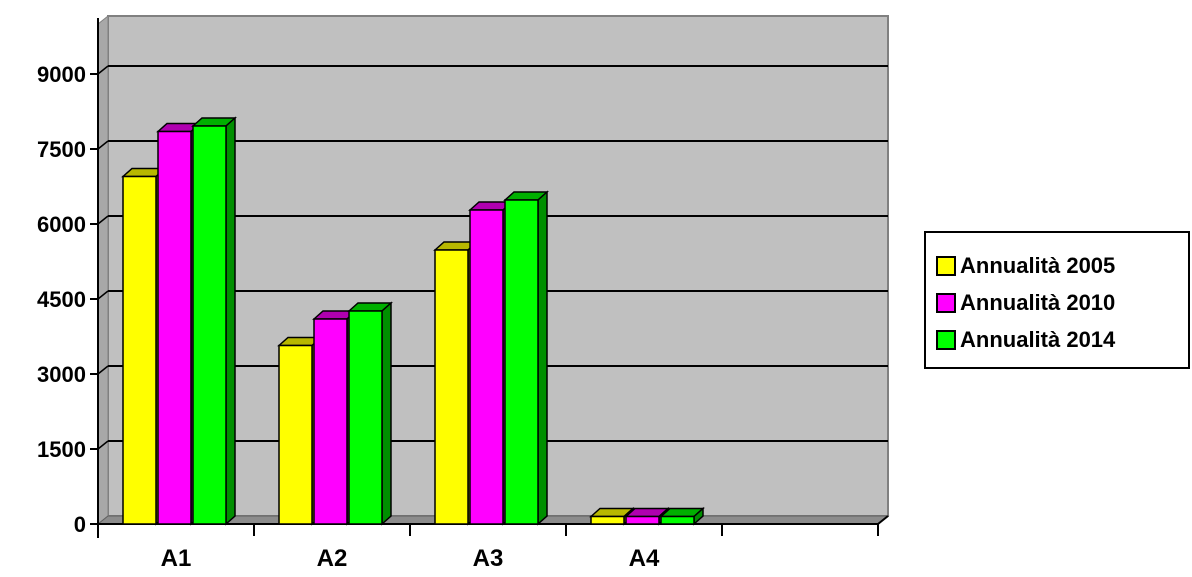 This screenshot has width=1192, height=577. I want to click on y-tick-label: 0, so click(80, 524).